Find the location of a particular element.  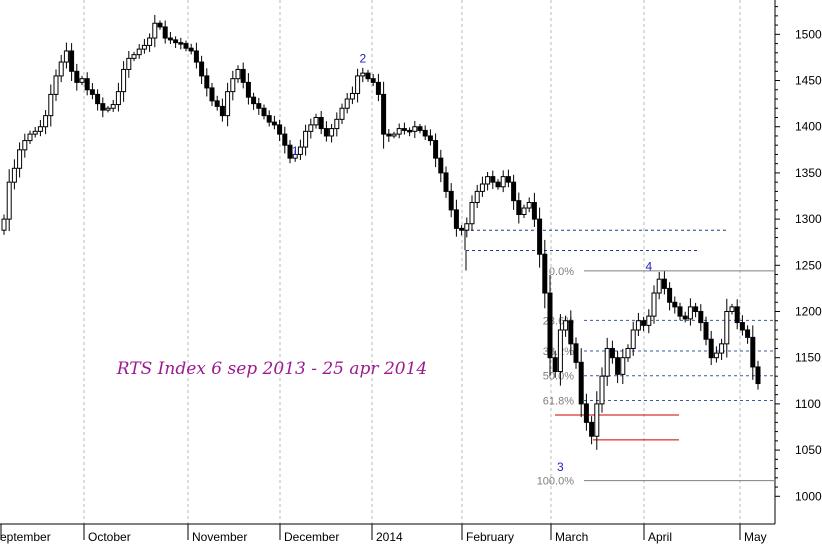

wave-label: 3 is located at coordinates (560, 467).